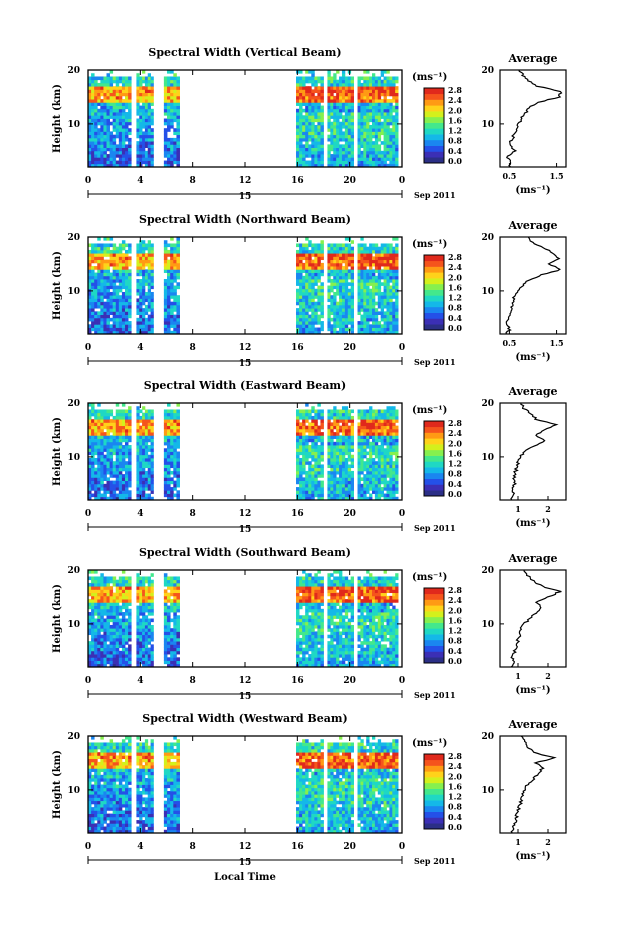 Image resolution: width=623 pixels, height=929 pixels. What do you see at coordinates (245, 348) in the screenshot?
I see `x-tick-label: 12` at bounding box center [245, 348].